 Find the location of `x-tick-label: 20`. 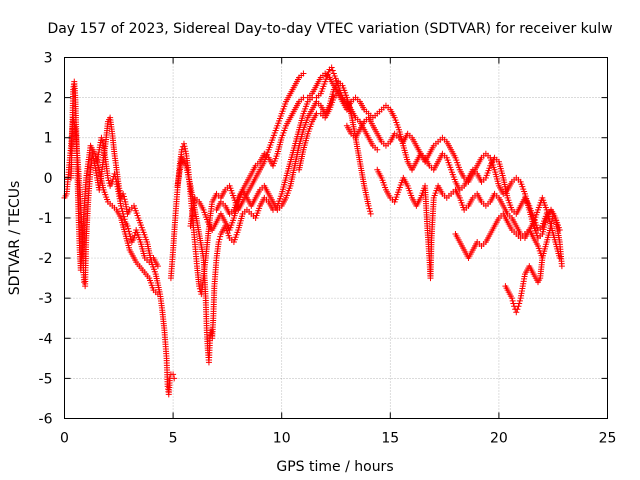

x-tick-label: 20 is located at coordinates (499, 439).